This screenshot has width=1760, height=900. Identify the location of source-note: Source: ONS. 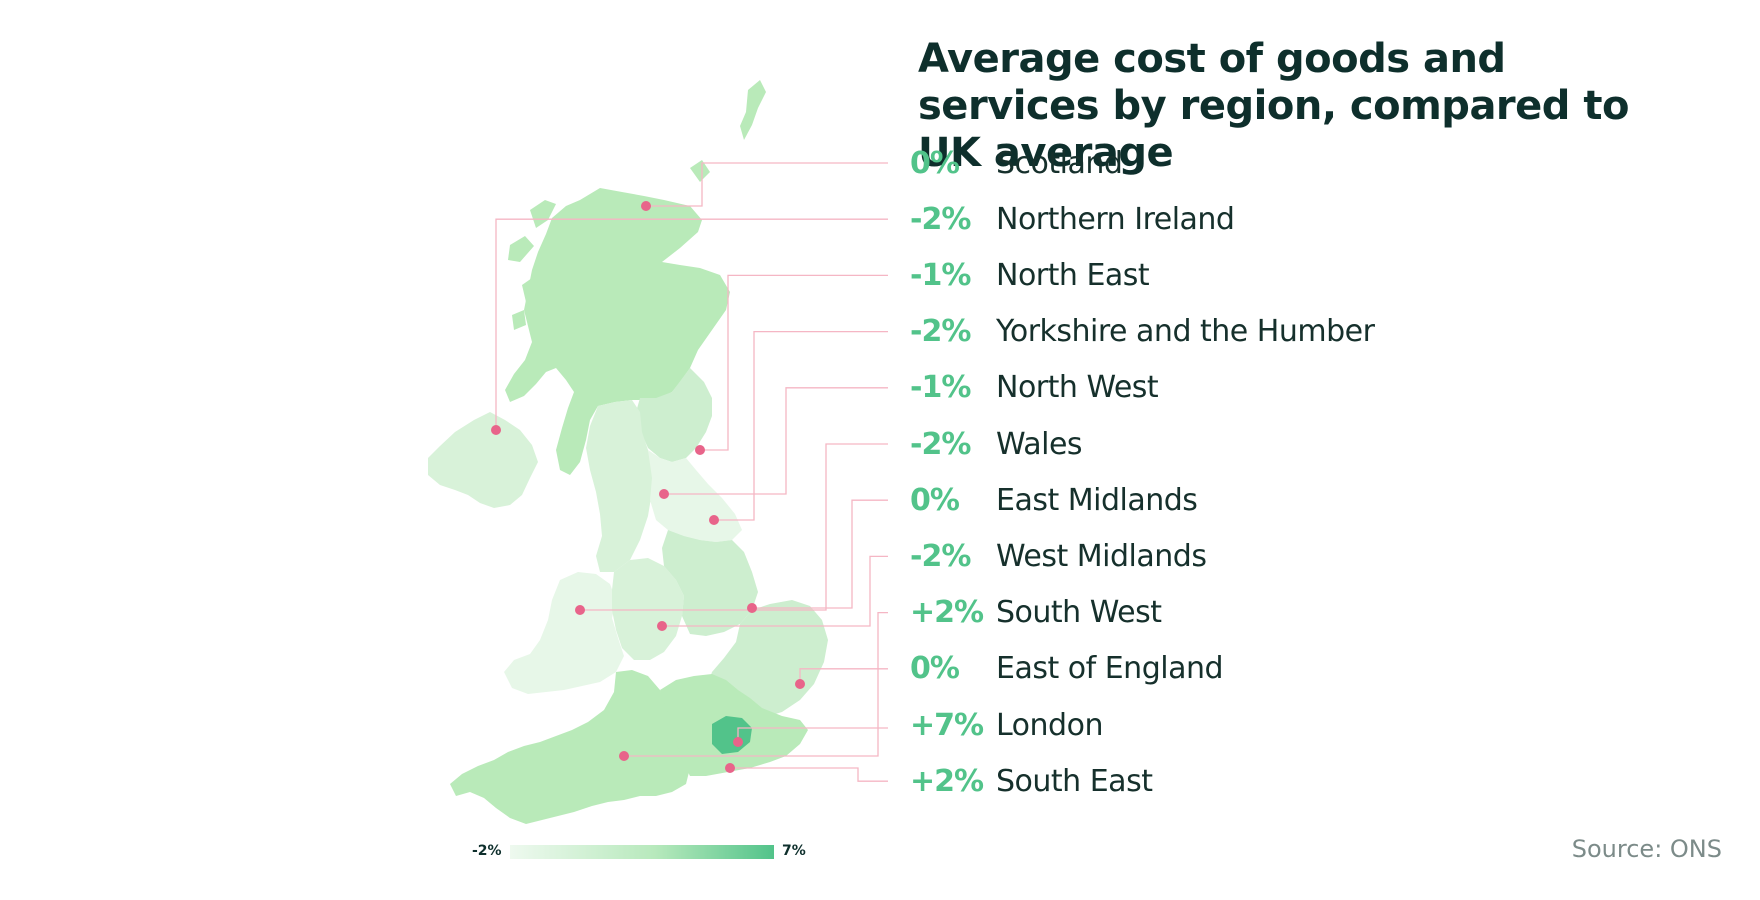
(1646, 849).